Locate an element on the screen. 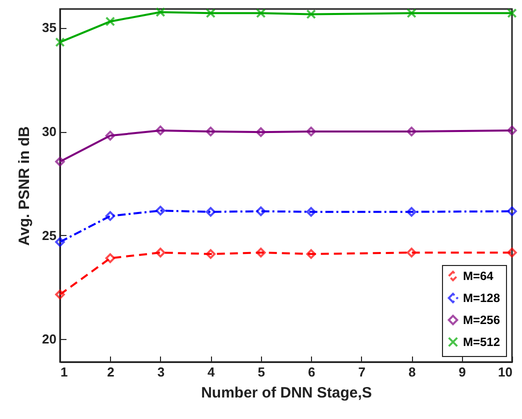 This screenshot has width=522, height=419. x-tick-label: 2 is located at coordinates (110, 372).